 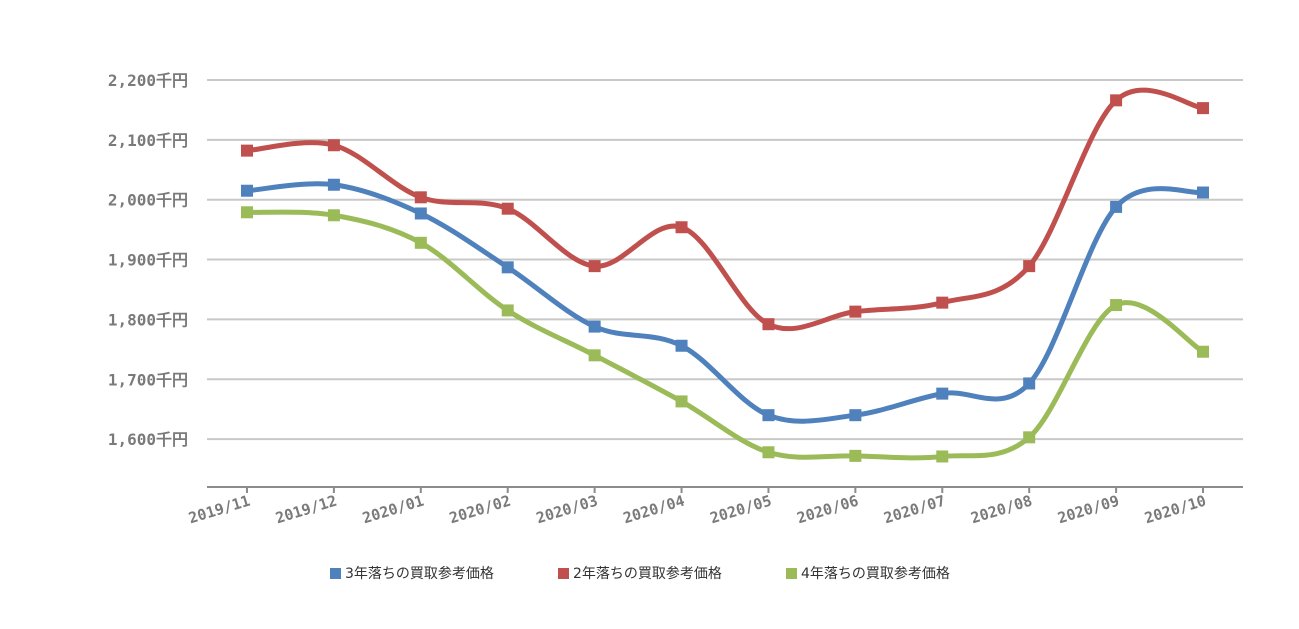 I want to click on legend-label: 4年落ちの買取参考価格, so click(x=875, y=573).